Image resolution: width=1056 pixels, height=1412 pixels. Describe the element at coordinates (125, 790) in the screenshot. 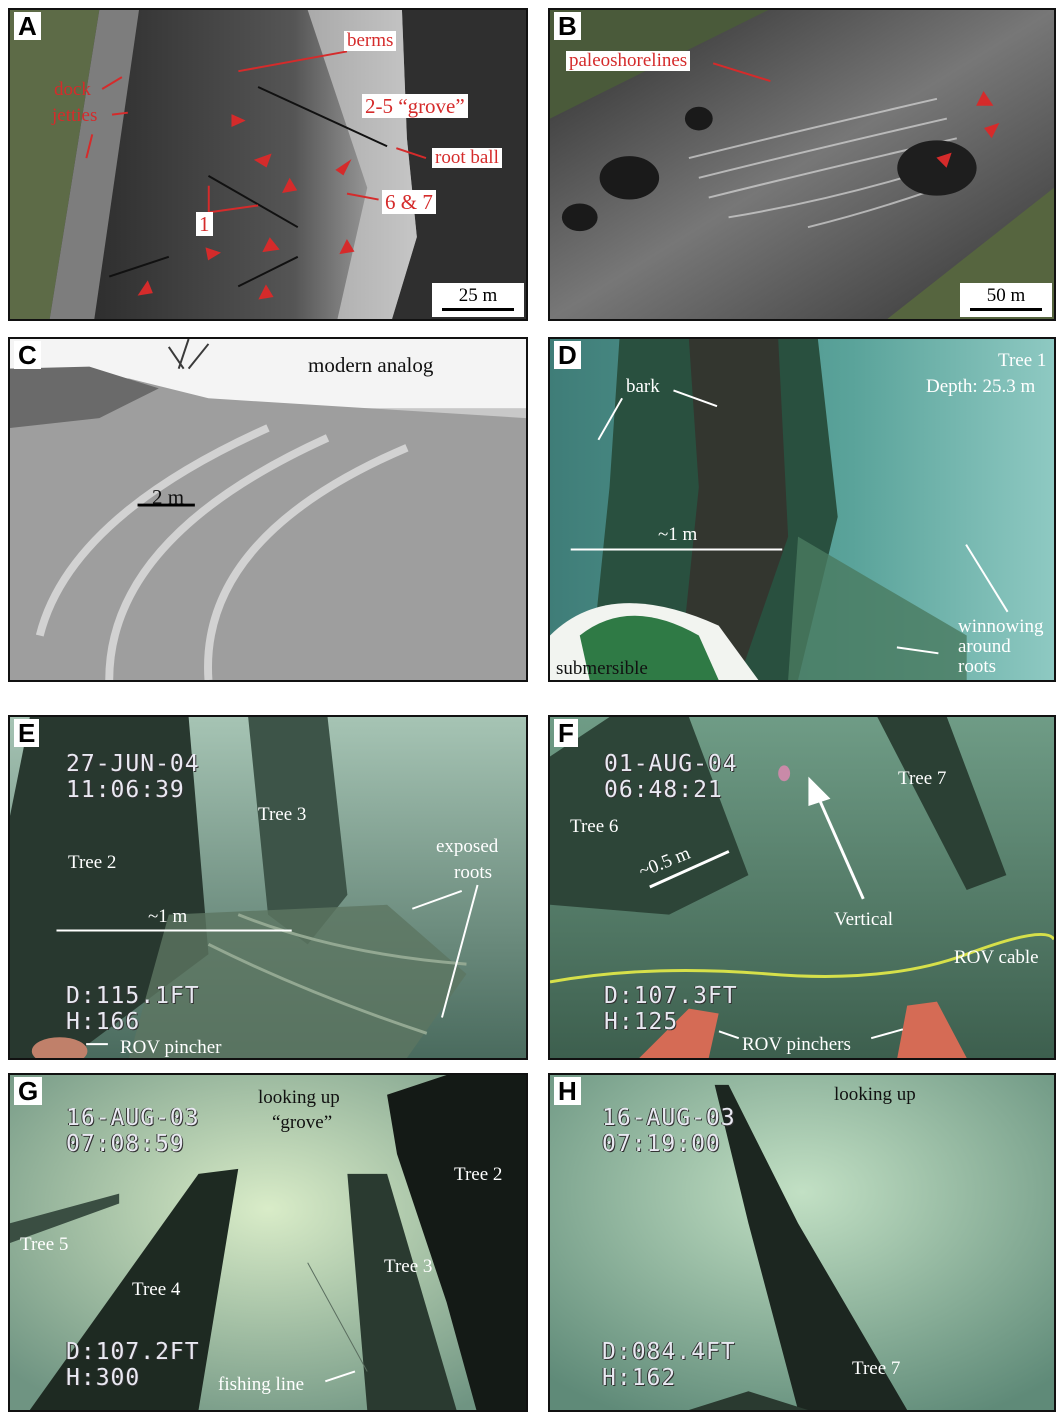

I see `osd-time: 11:06:39` at that location.